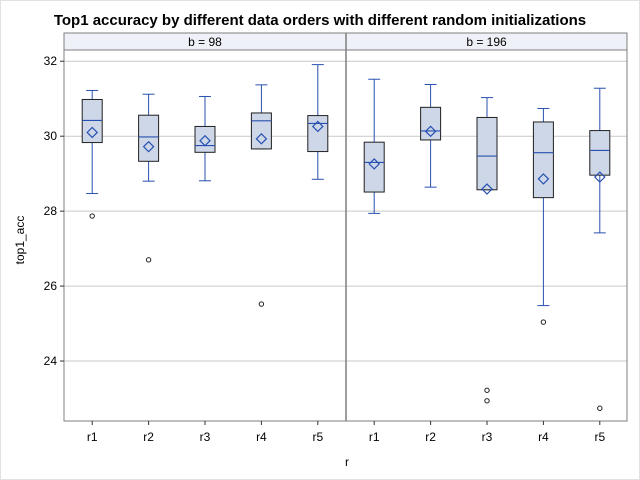 The height and width of the screenshot is (480, 640). Describe the element at coordinates (51, 361) in the screenshot. I see `y-tick-label: 24` at that location.